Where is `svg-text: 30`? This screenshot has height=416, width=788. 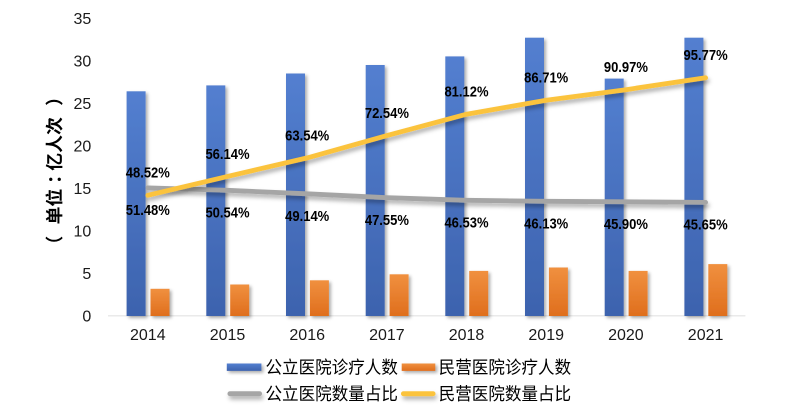 svg-text: 30 is located at coordinates (83, 61).